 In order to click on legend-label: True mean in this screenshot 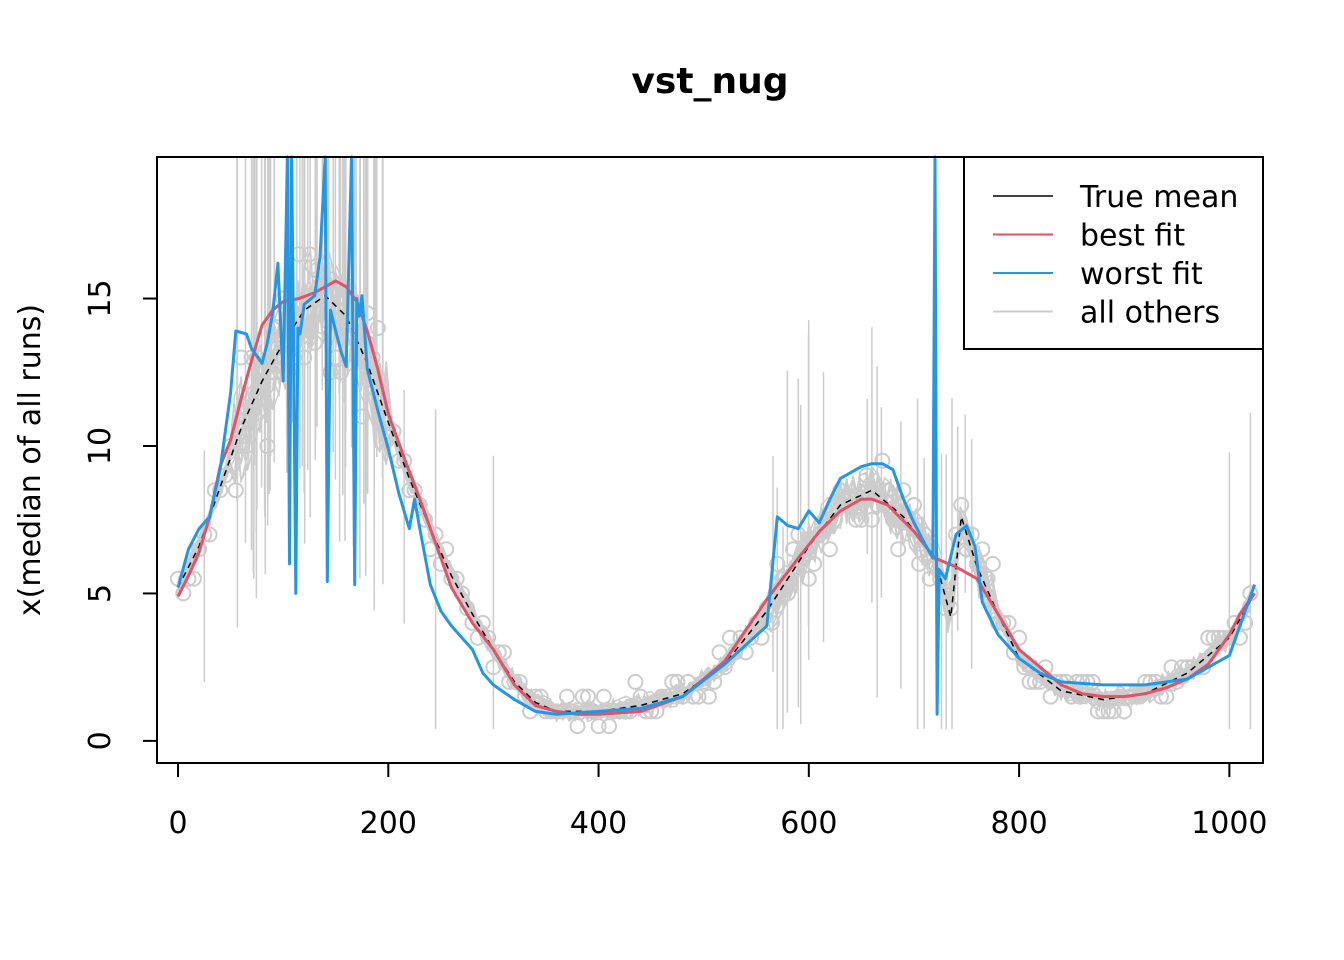, I will do `click(1158, 197)`.